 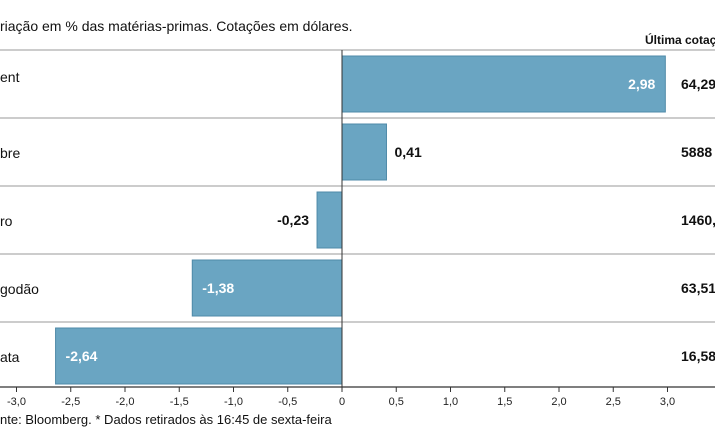 I want to click on bar-ent, so click(x=503, y=84).